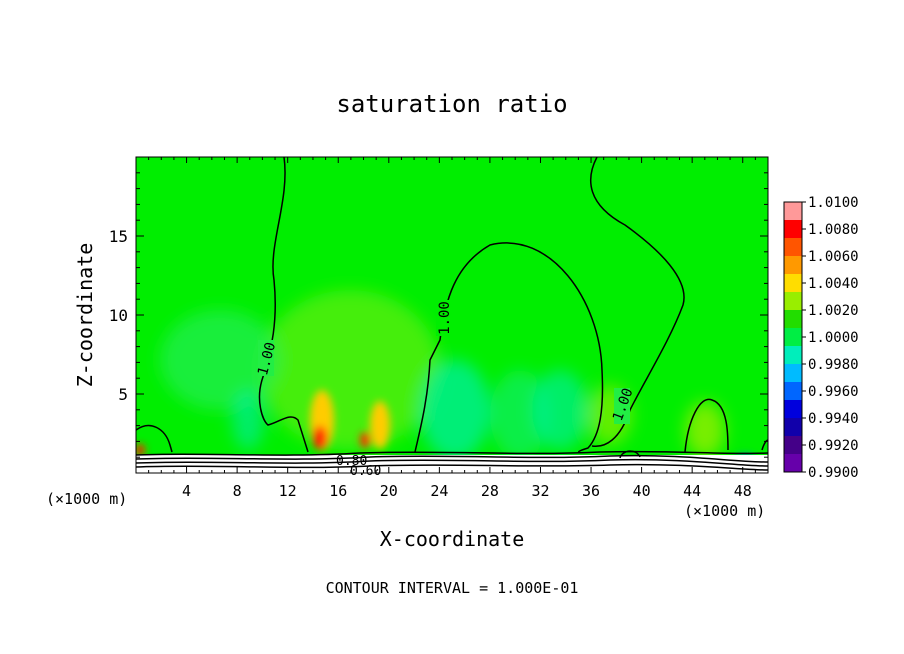  I want to click on contour-label: 0.60, so click(365, 471).